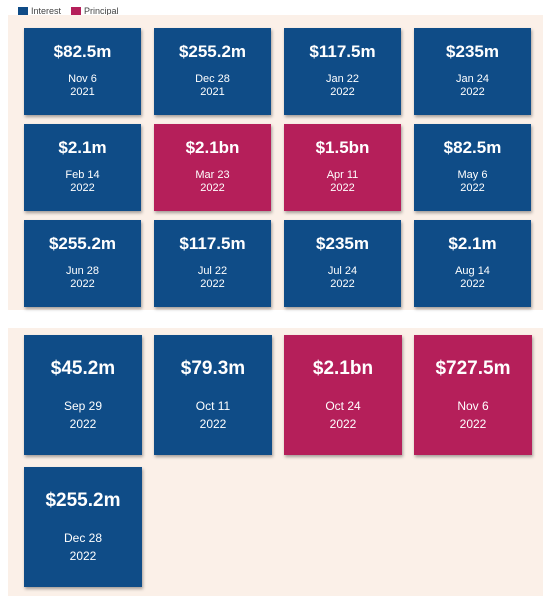 The image size is (557, 604). What do you see at coordinates (83, 368) in the screenshot?
I see `payment-amount: $45.2m` at bounding box center [83, 368].